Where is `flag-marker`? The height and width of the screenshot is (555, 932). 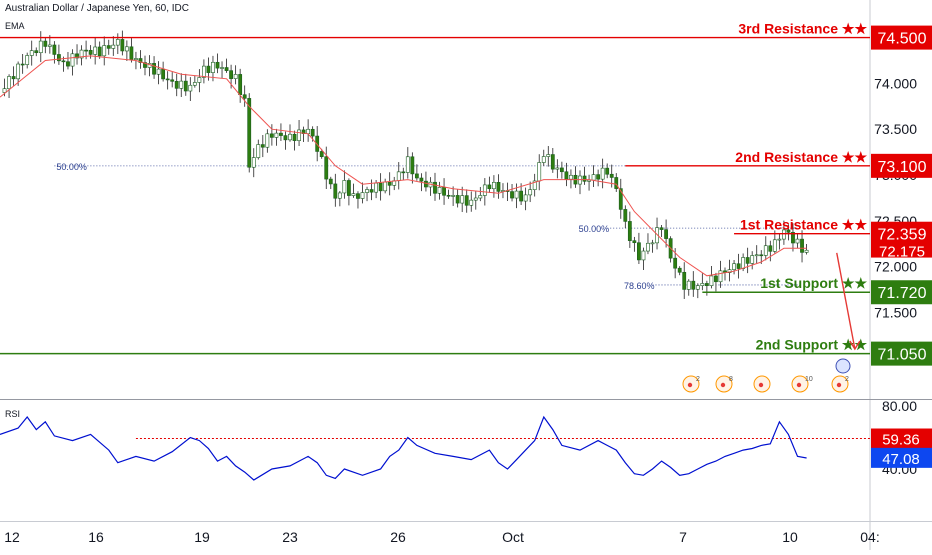
flag-marker is located at coordinates (843, 366).